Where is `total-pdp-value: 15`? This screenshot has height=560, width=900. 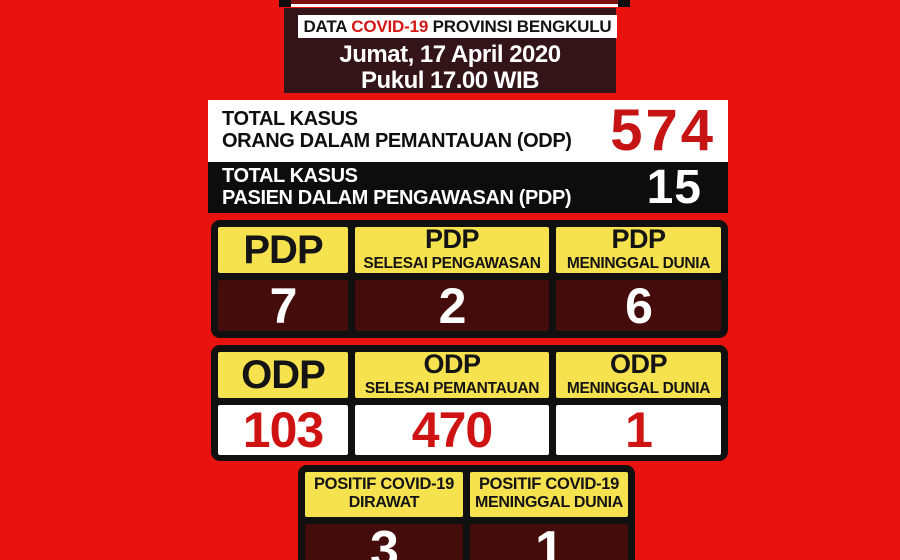 total-pdp-value: 15 is located at coordinates (674, 187).